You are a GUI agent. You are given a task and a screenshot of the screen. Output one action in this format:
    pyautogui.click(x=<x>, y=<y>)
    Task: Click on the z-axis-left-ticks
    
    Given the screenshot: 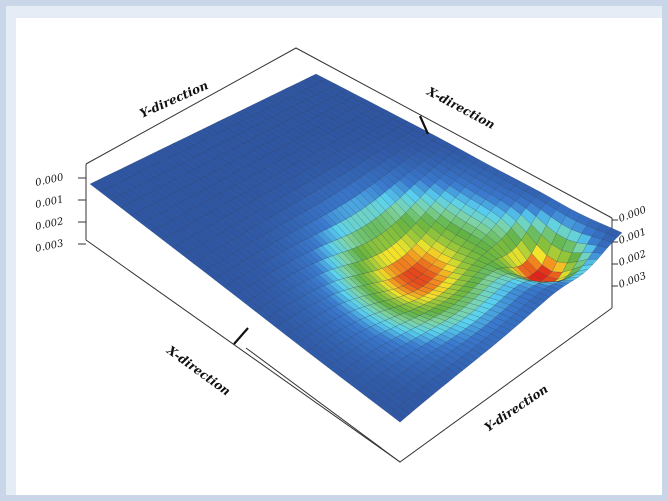 What is the action you would take?
    pyautogui.click(x=82, y=211)
    